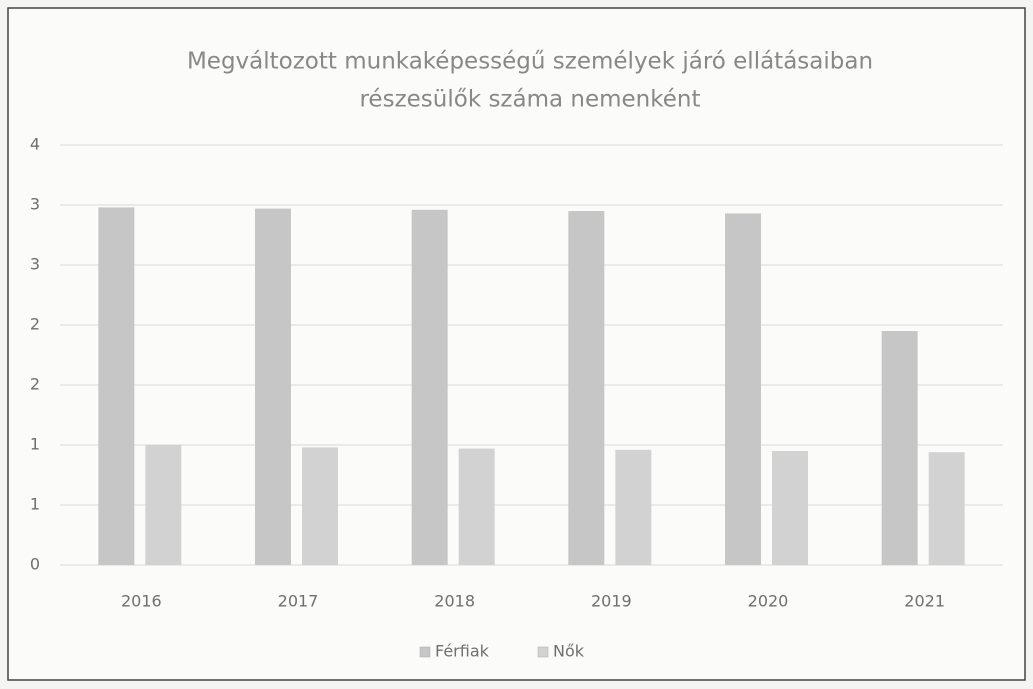 This screenshot has height=689, width=1033. I want to click on x-tick-label: 2020, so click(768, 601).